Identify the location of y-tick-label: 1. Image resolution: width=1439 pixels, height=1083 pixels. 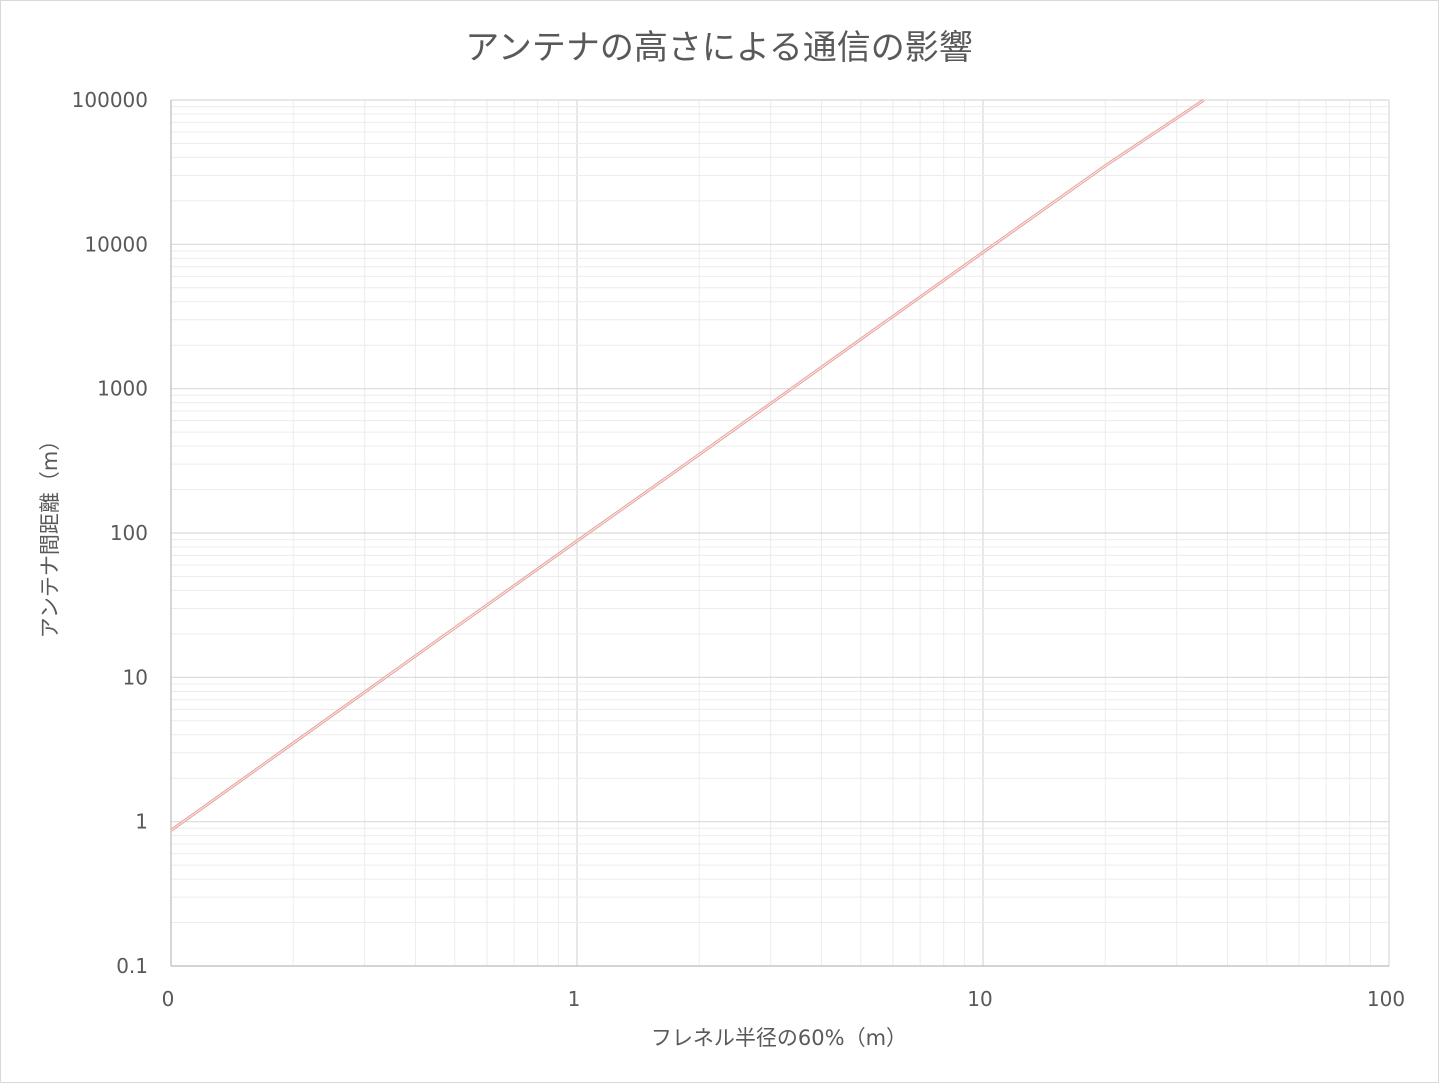
(141, 822).